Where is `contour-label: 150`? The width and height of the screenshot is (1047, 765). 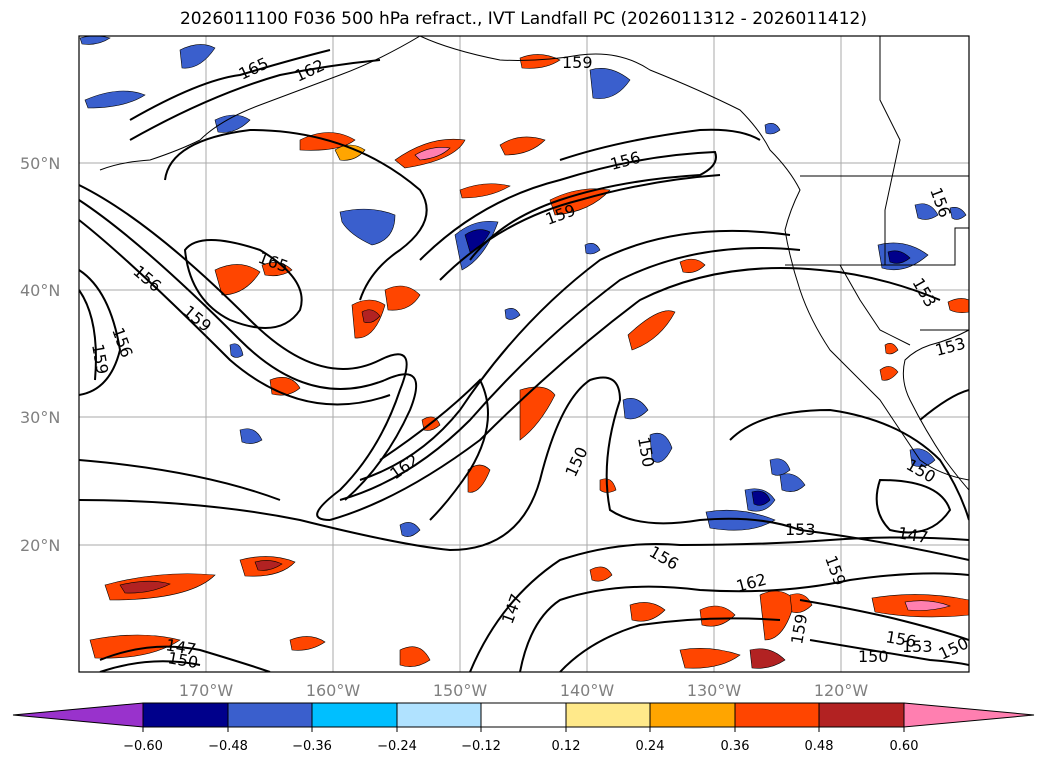 contour-label: 150 is located at coordinates (873, 656).